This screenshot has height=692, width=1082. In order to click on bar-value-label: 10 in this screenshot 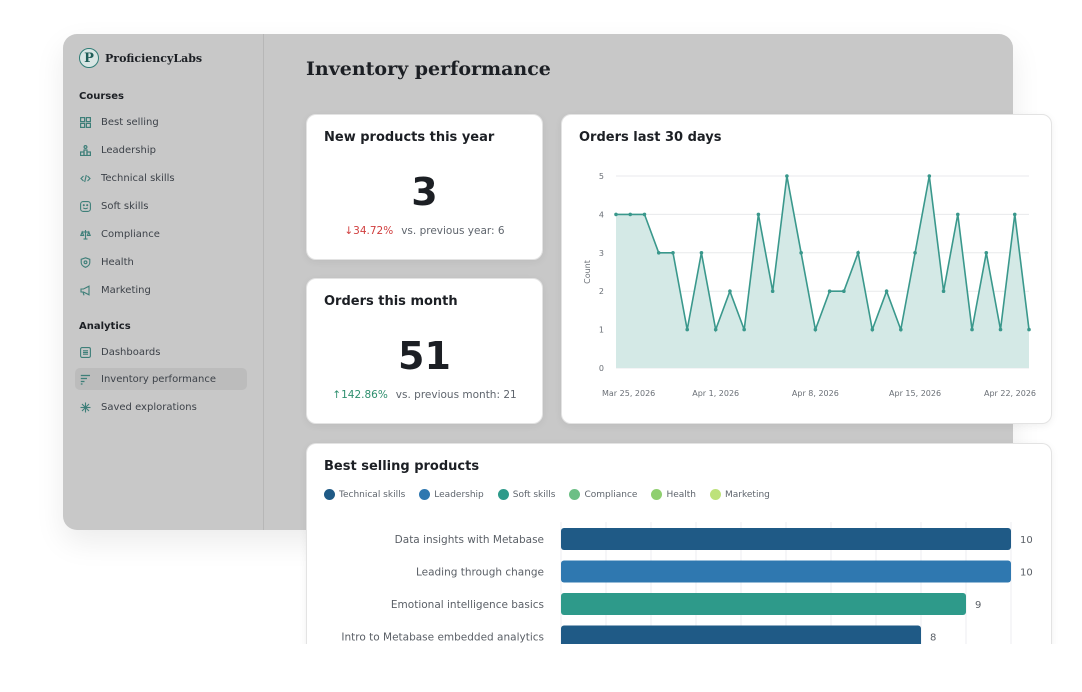, I will do `click(1026, 540)`.